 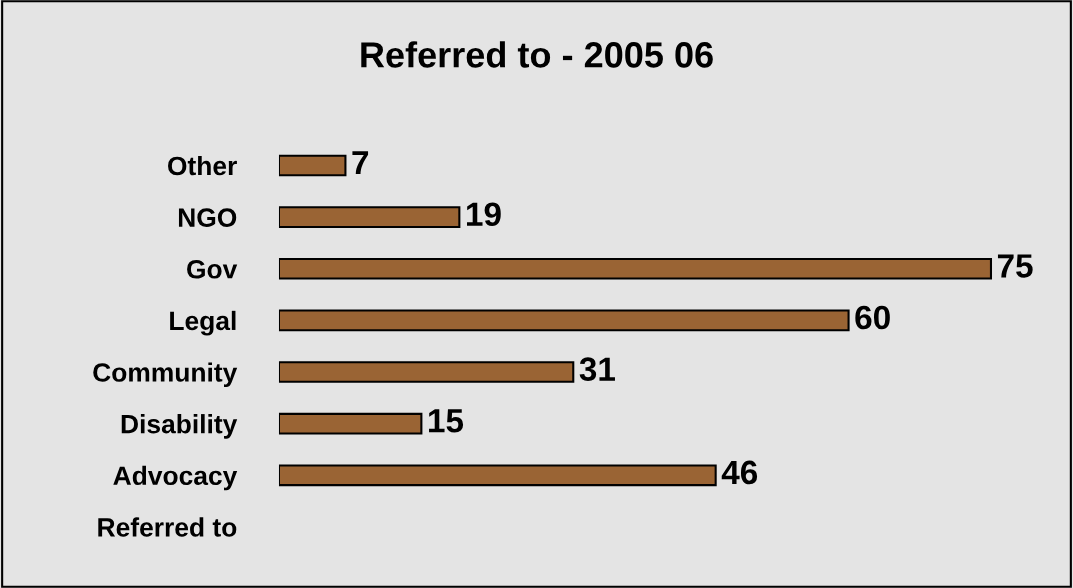 I want to click on y-tick-label: Referred to, so click(x=167, y=527).